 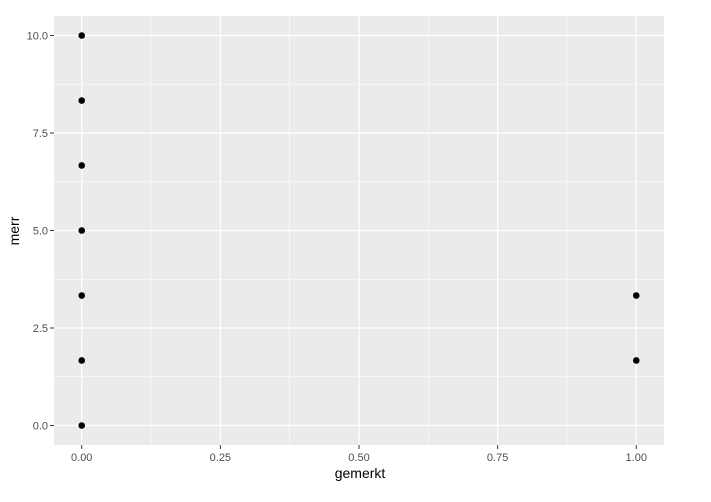 What do you see at coordinates (14, 230) in the screenshot?
I see `y-axis-title: merr` at bounding box center [14, 230].